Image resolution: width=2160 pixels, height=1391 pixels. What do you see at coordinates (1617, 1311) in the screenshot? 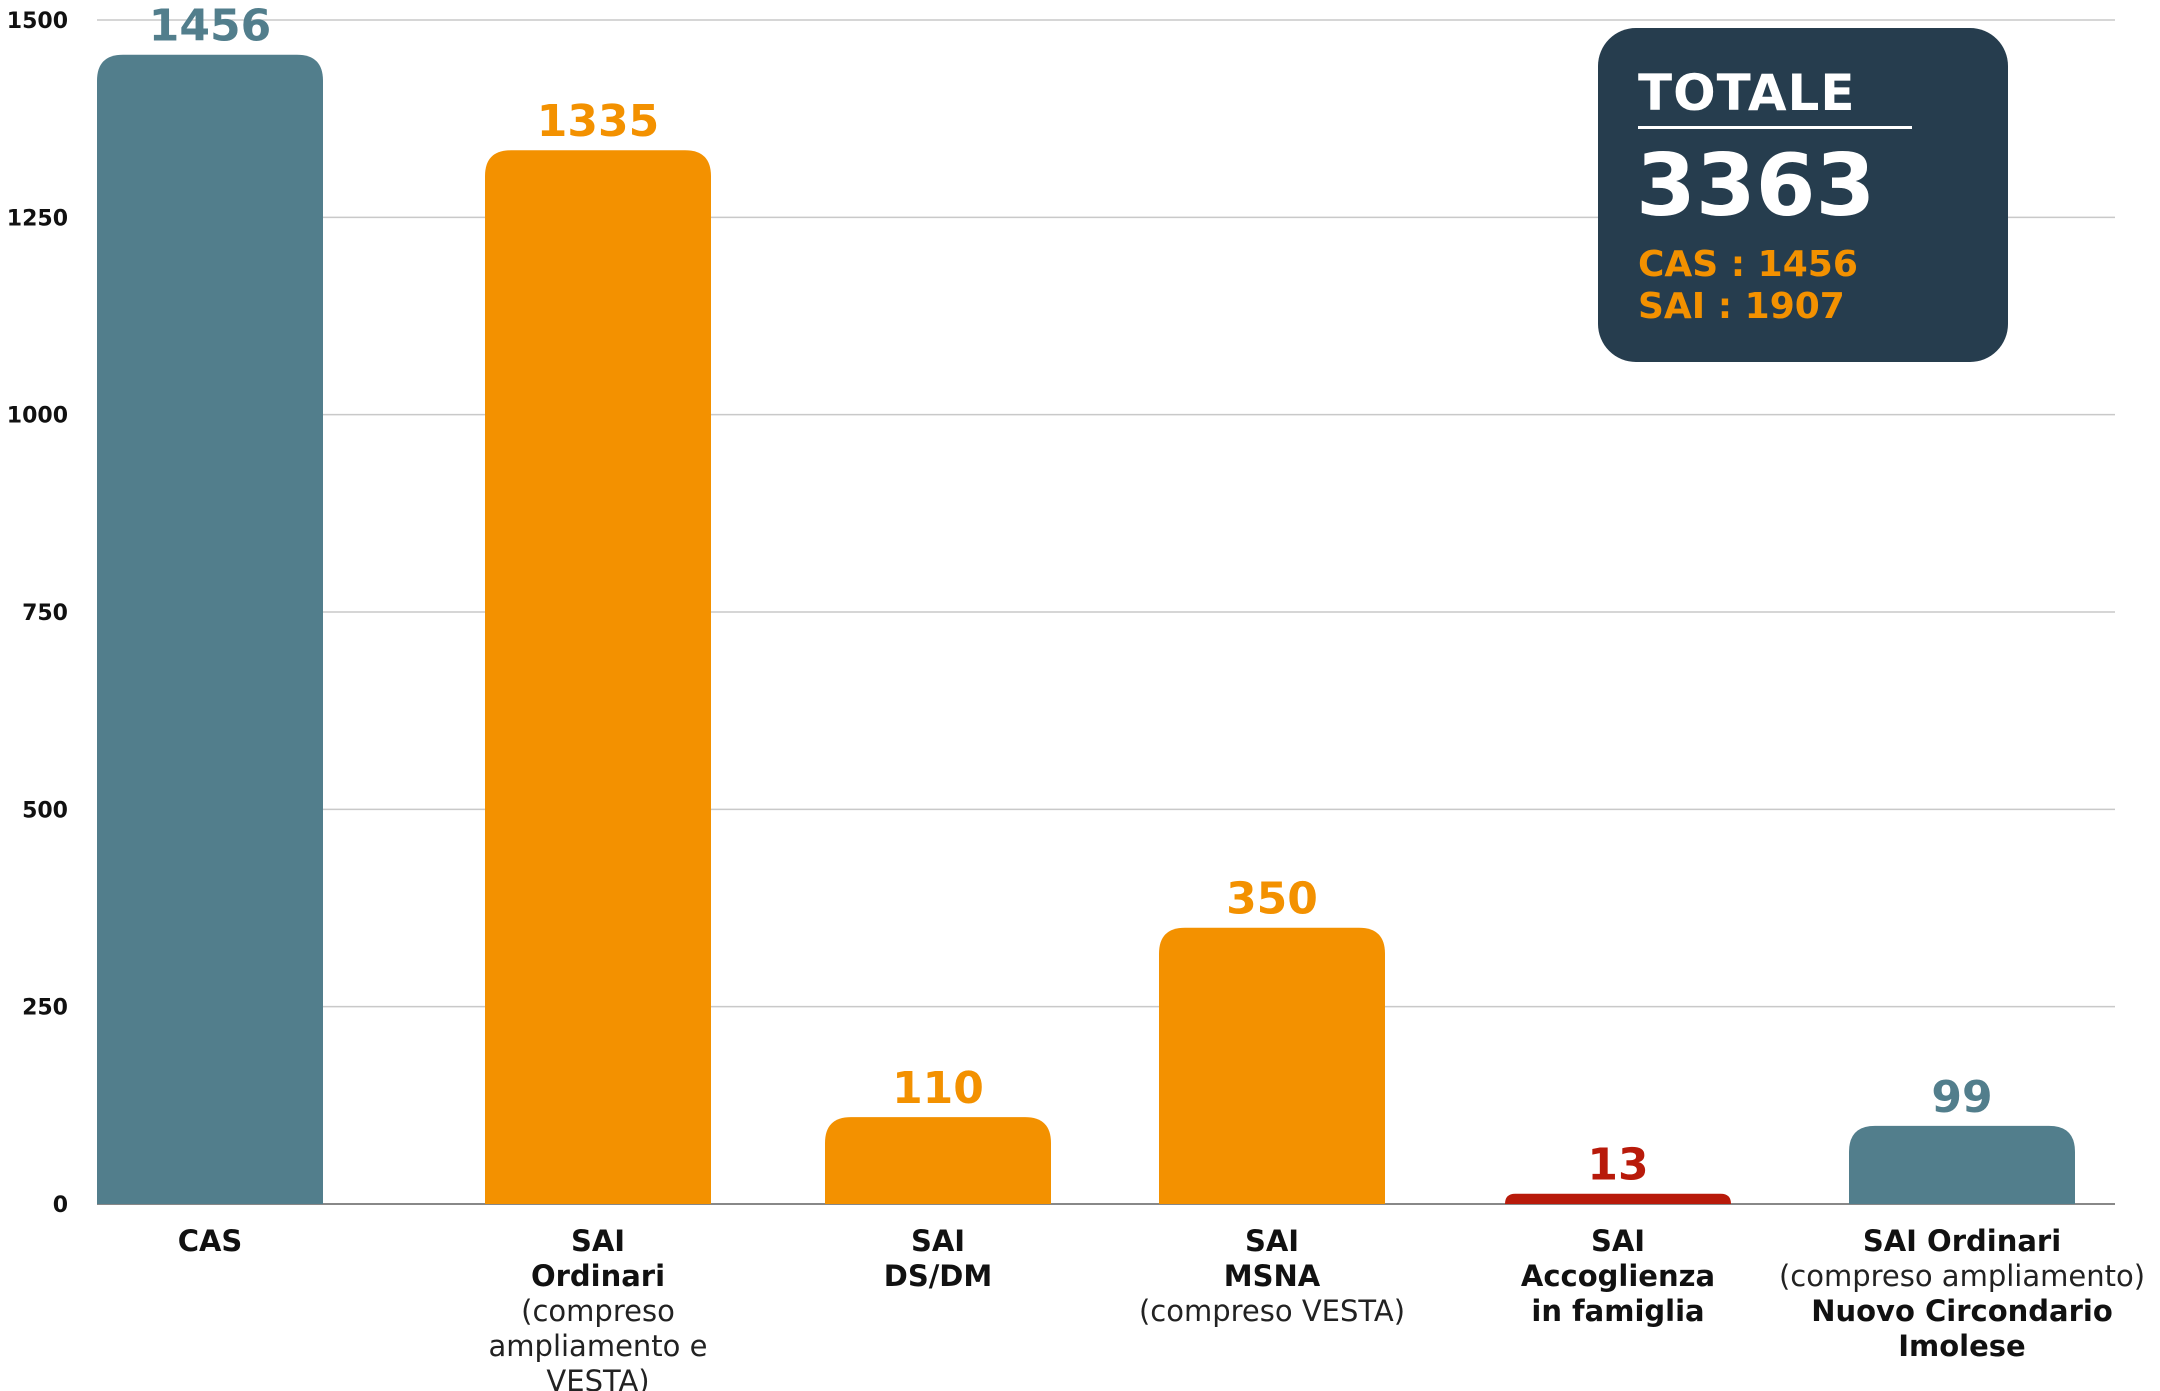
I see `category-label-line: in famiglia` at bounding box center [1617, 1311].